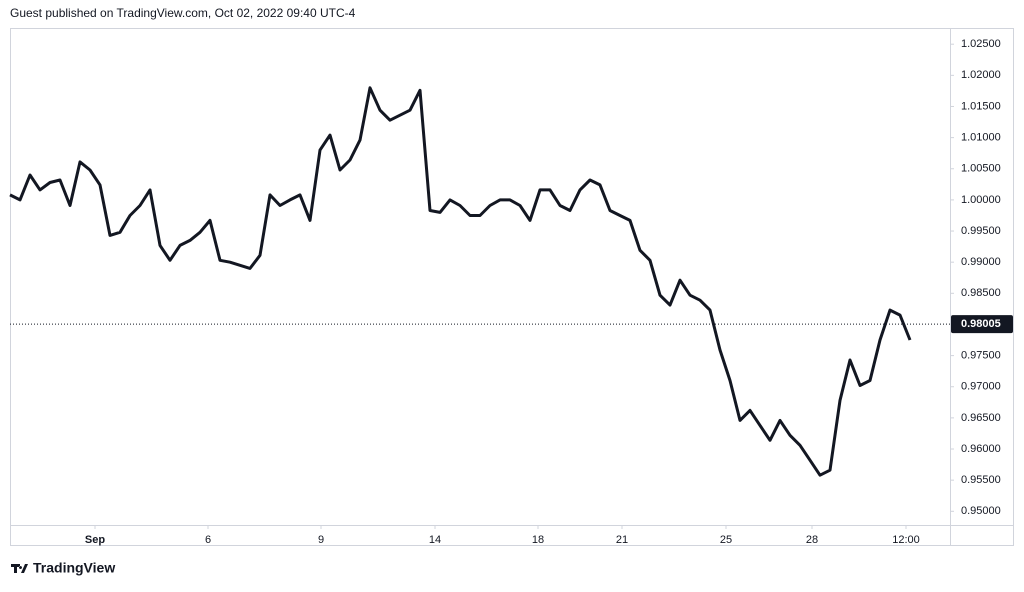 Image resolution: width=1024 pixels, height=592 pixels. What do you see at coordinates (981, 511) in the screenshot?
I see `y-tick-label: 0.95000` at bounding box center [981, 511].